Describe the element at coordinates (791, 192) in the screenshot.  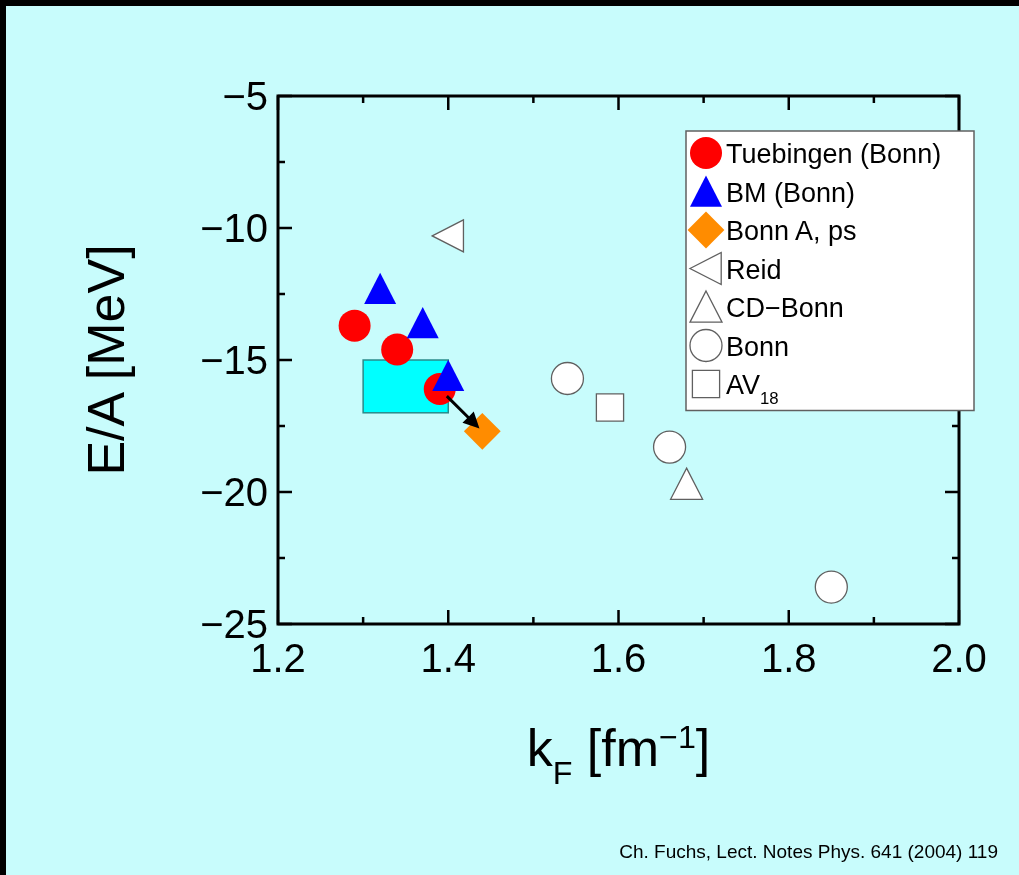
I see `legend-label: BM (Bonn)` at that location.